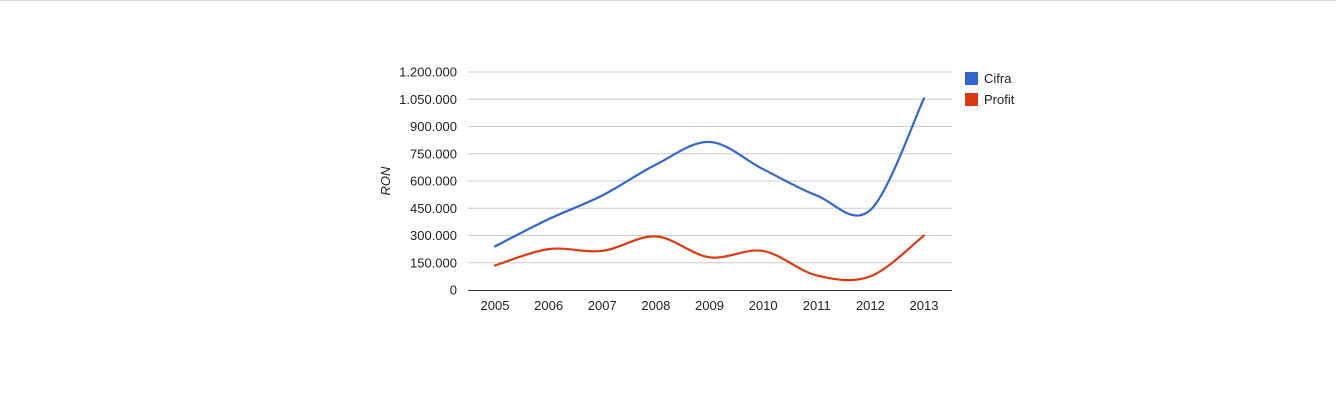  Describe the element at coordinates (971, 78) in the screenshot. I see `legend-swatch-cifra` at that location.